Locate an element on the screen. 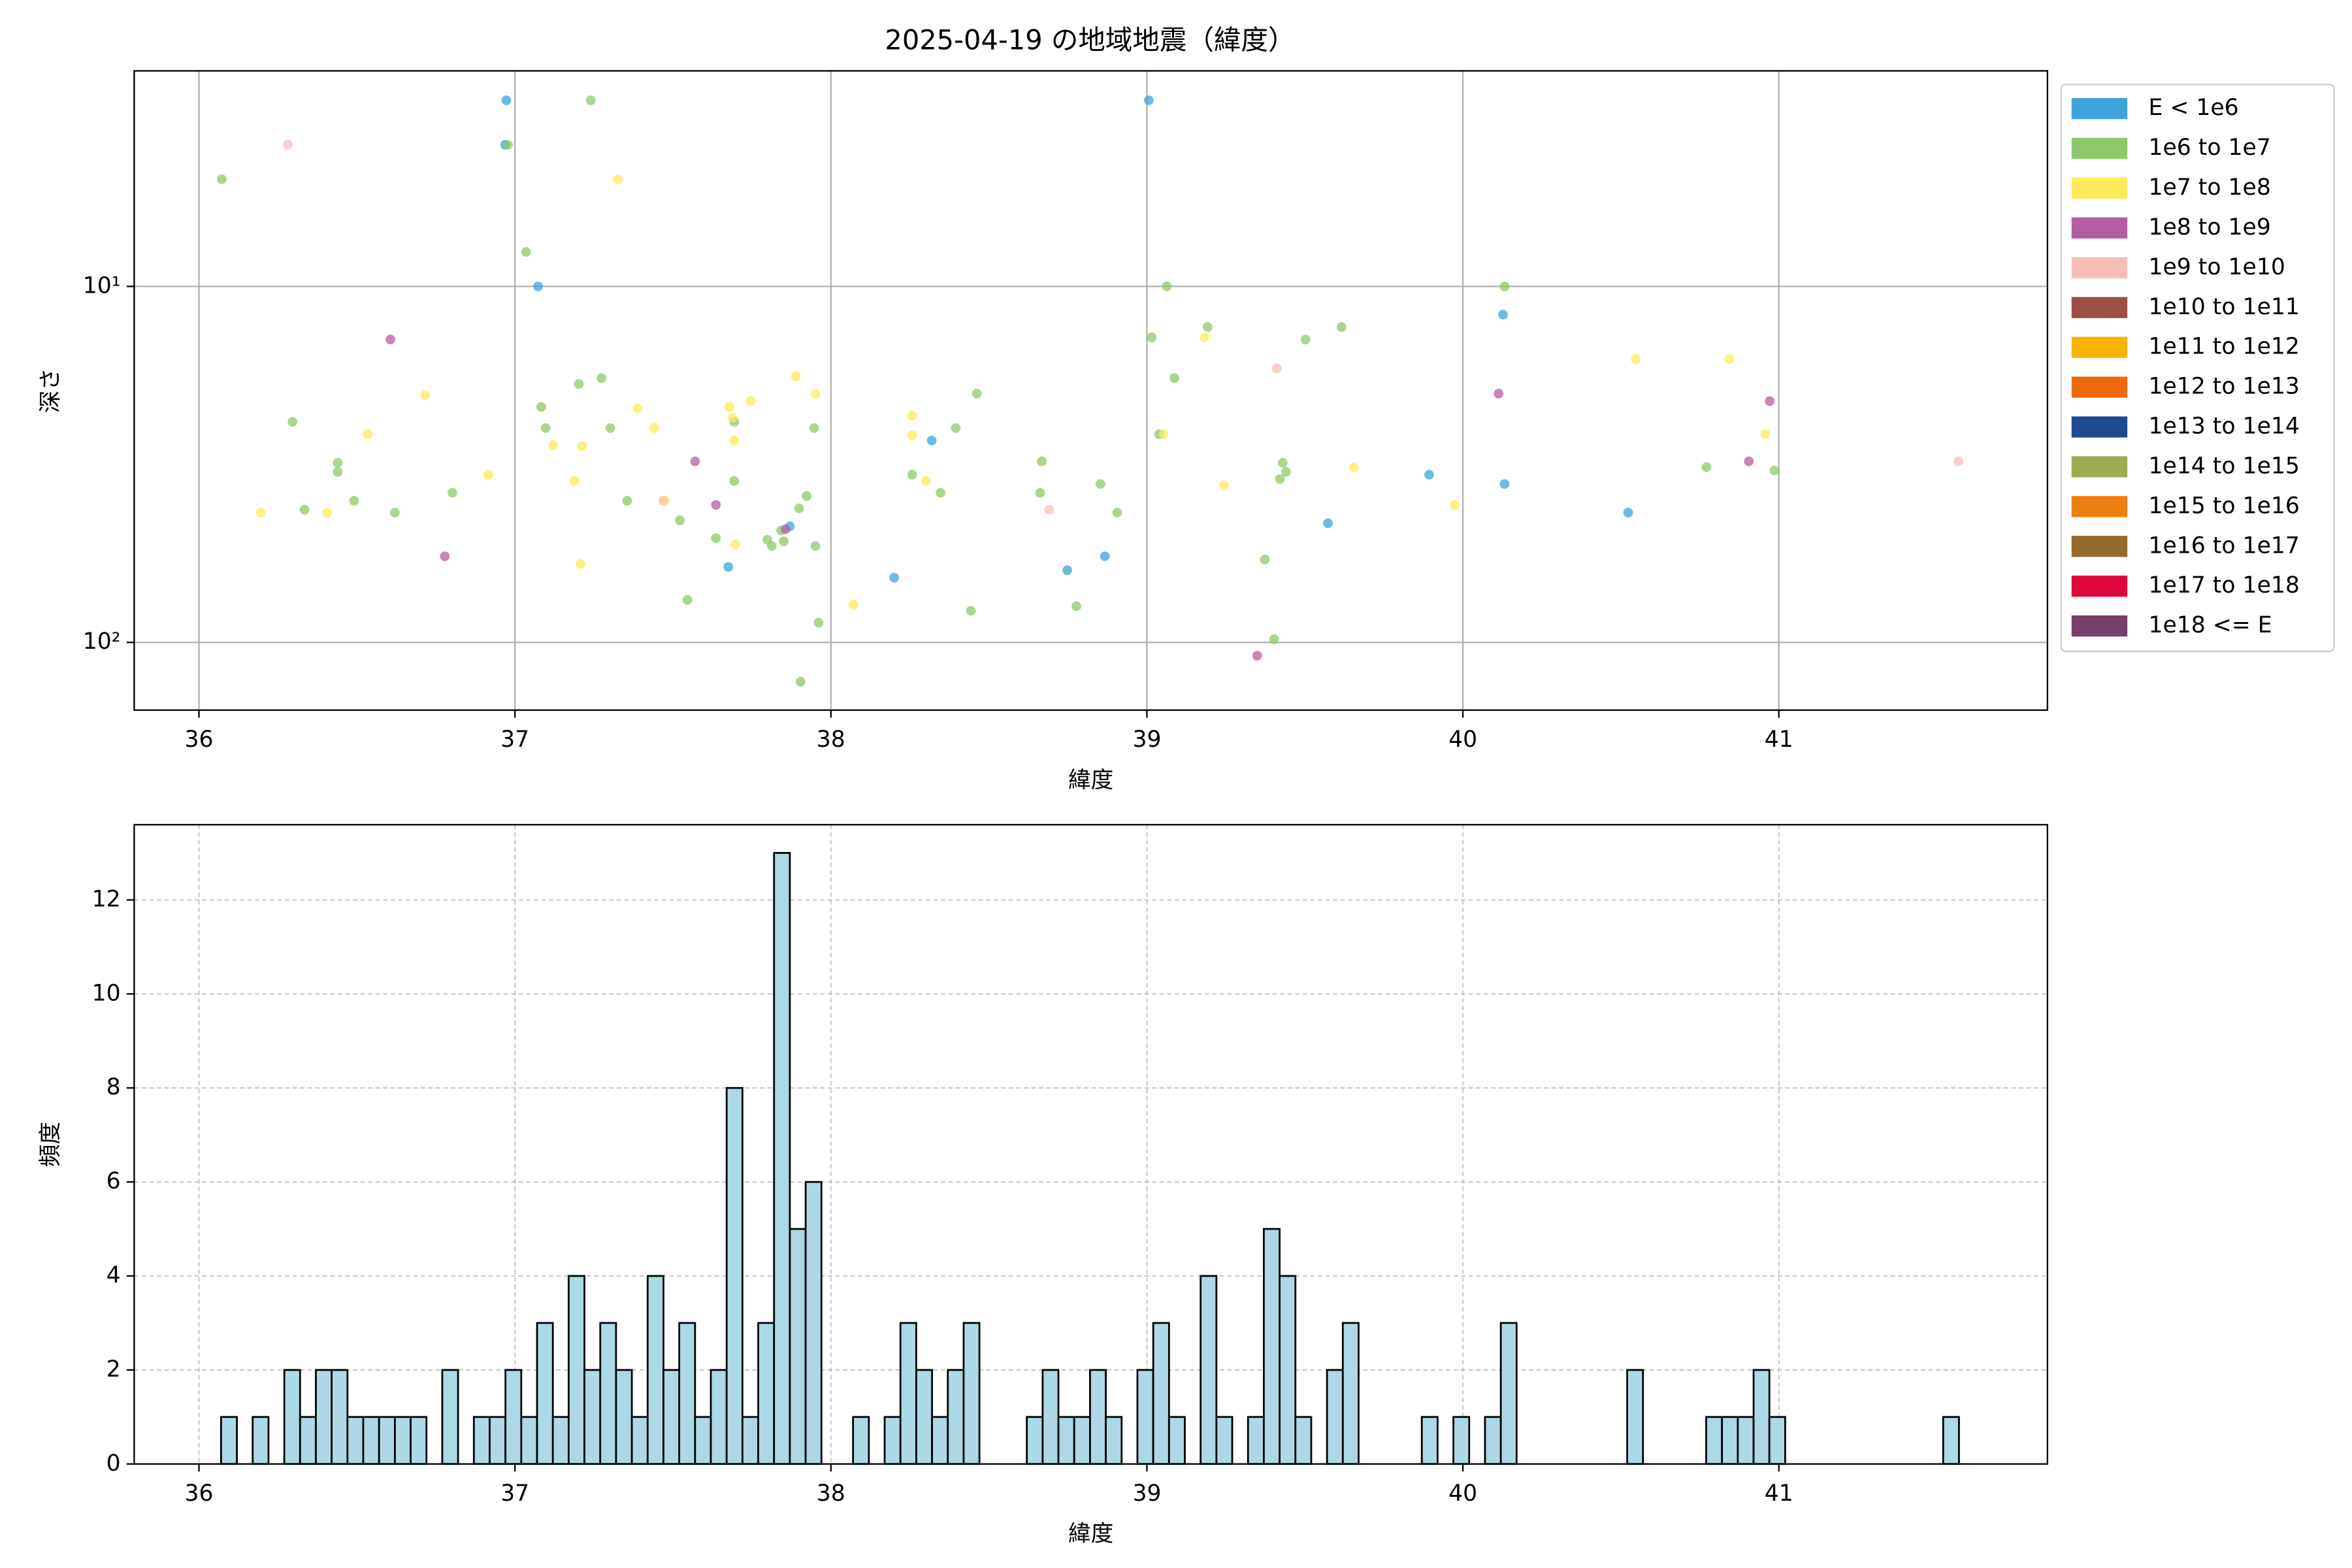 Image resolution: width=2352 pixels, height=1568 pixels. legend-label: 1e13 to 1e14 is located at coordinates (2223, 427).